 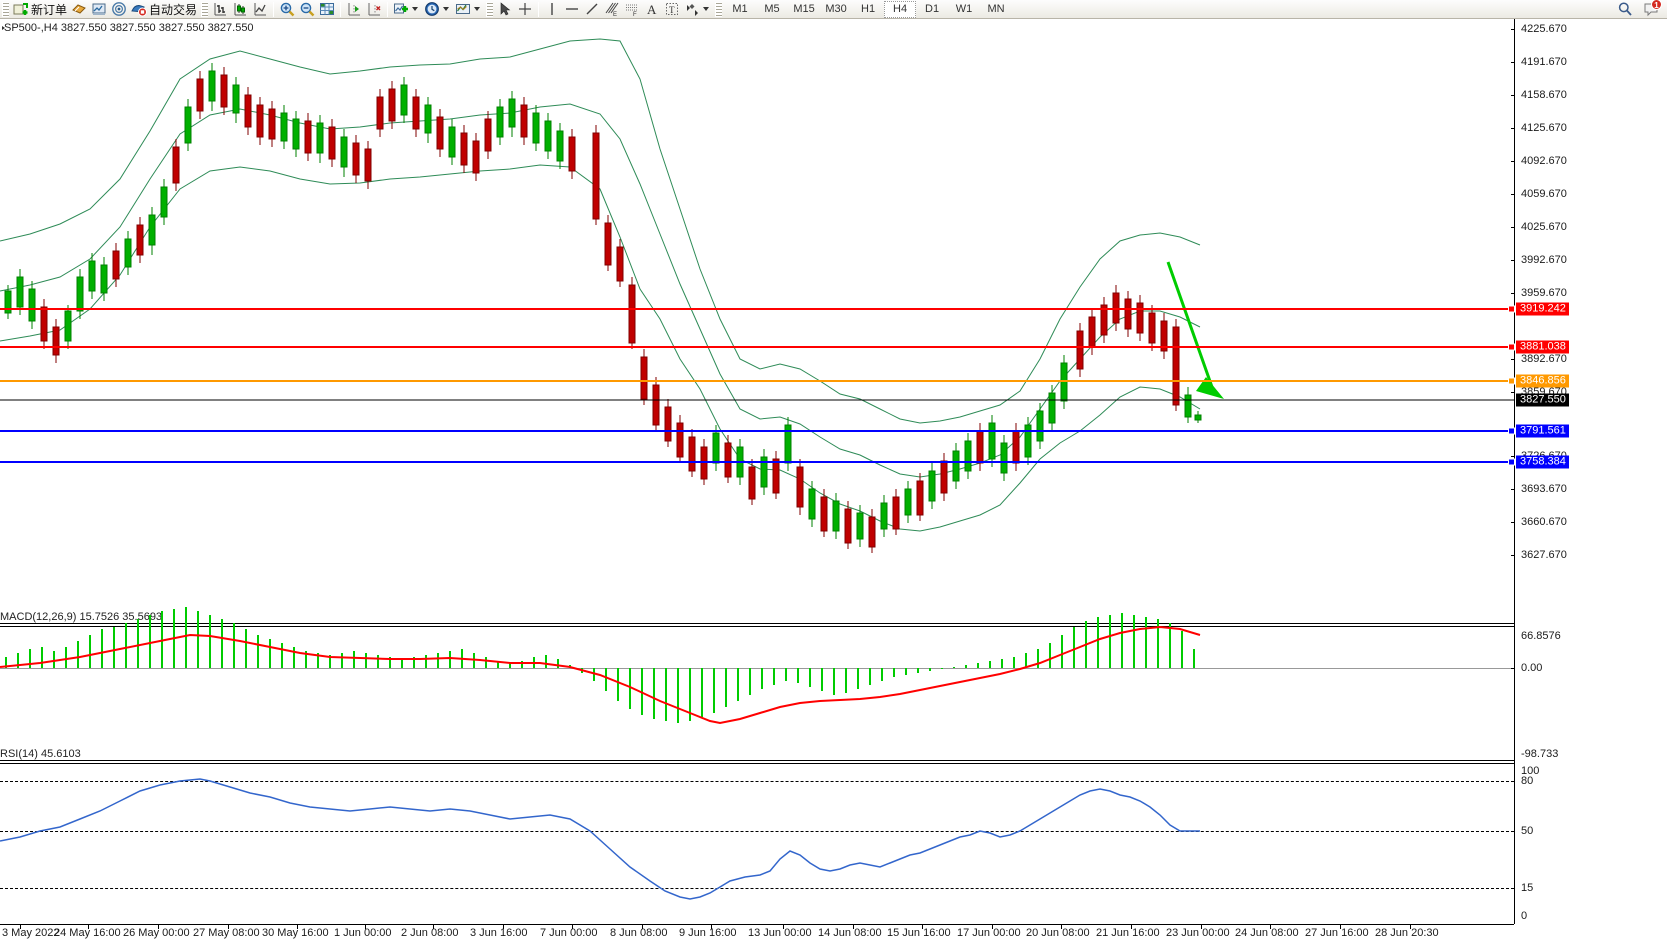 What do you see at coordinates (706, 9) in the screenshot?
I see `shapes-chevron-down-icon` at bounding box center [706, 9].